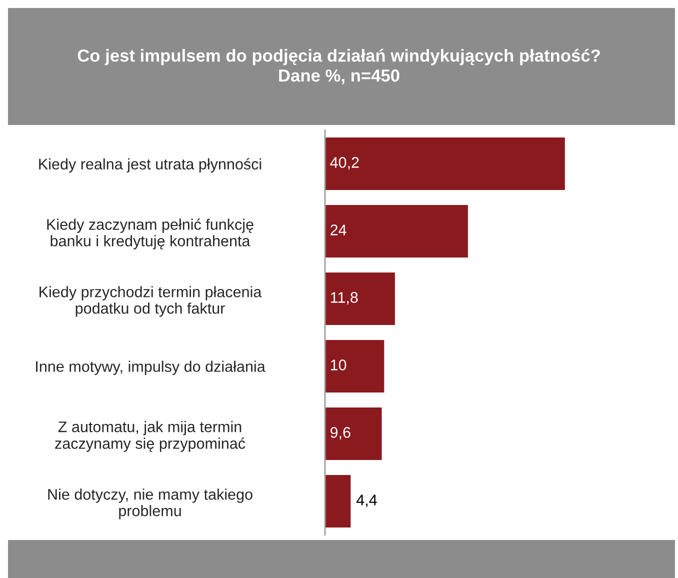 The height and width of the screenshot is (578, 678). Describe the element at coordinates (150, 234) in the screenshot. I see `y-tick-label: Kiedy zaczynam pełnić funkcję banku i kredytuję kontrahenta` at that location.